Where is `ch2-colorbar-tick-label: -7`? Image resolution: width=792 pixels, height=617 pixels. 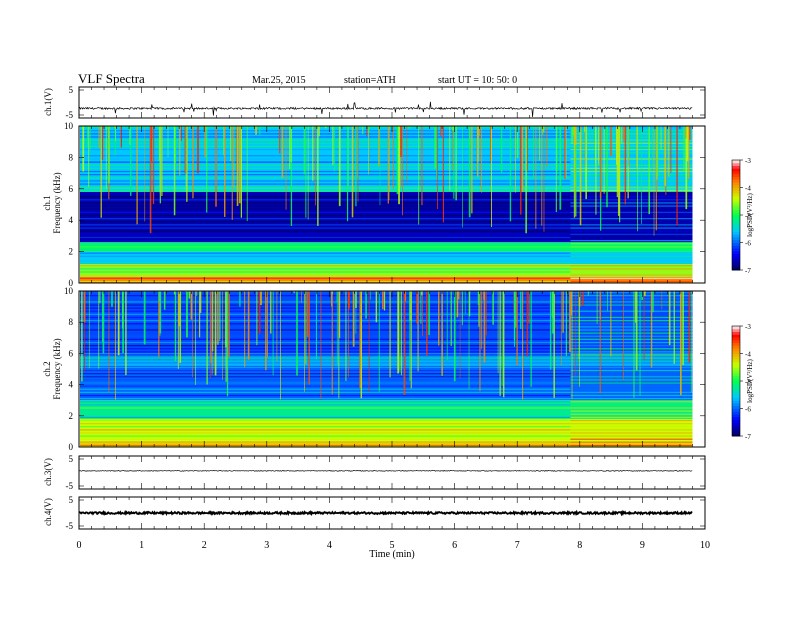
ch2-colorbar-tick-label: -7 is located at coordinates (748, 437).